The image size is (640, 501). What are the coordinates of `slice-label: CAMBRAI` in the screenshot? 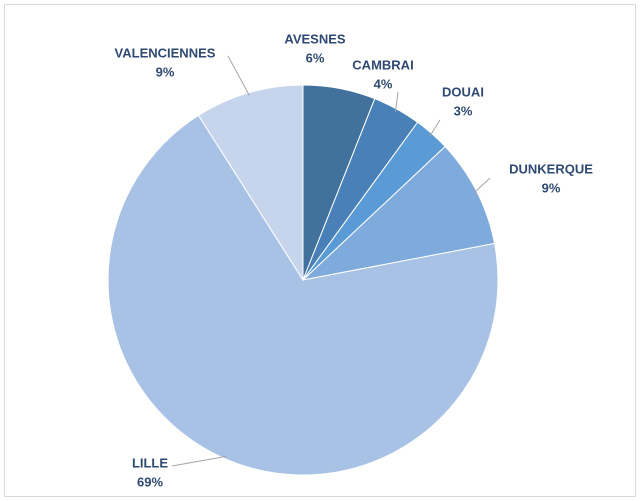 It's located at (382, 64).